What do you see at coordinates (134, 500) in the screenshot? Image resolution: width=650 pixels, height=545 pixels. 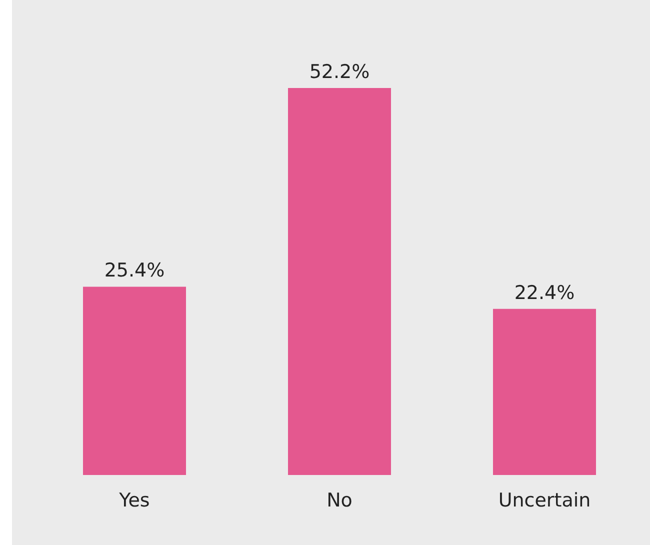 I see `x-tick-label: Yes` at bounding box center [134, 500].